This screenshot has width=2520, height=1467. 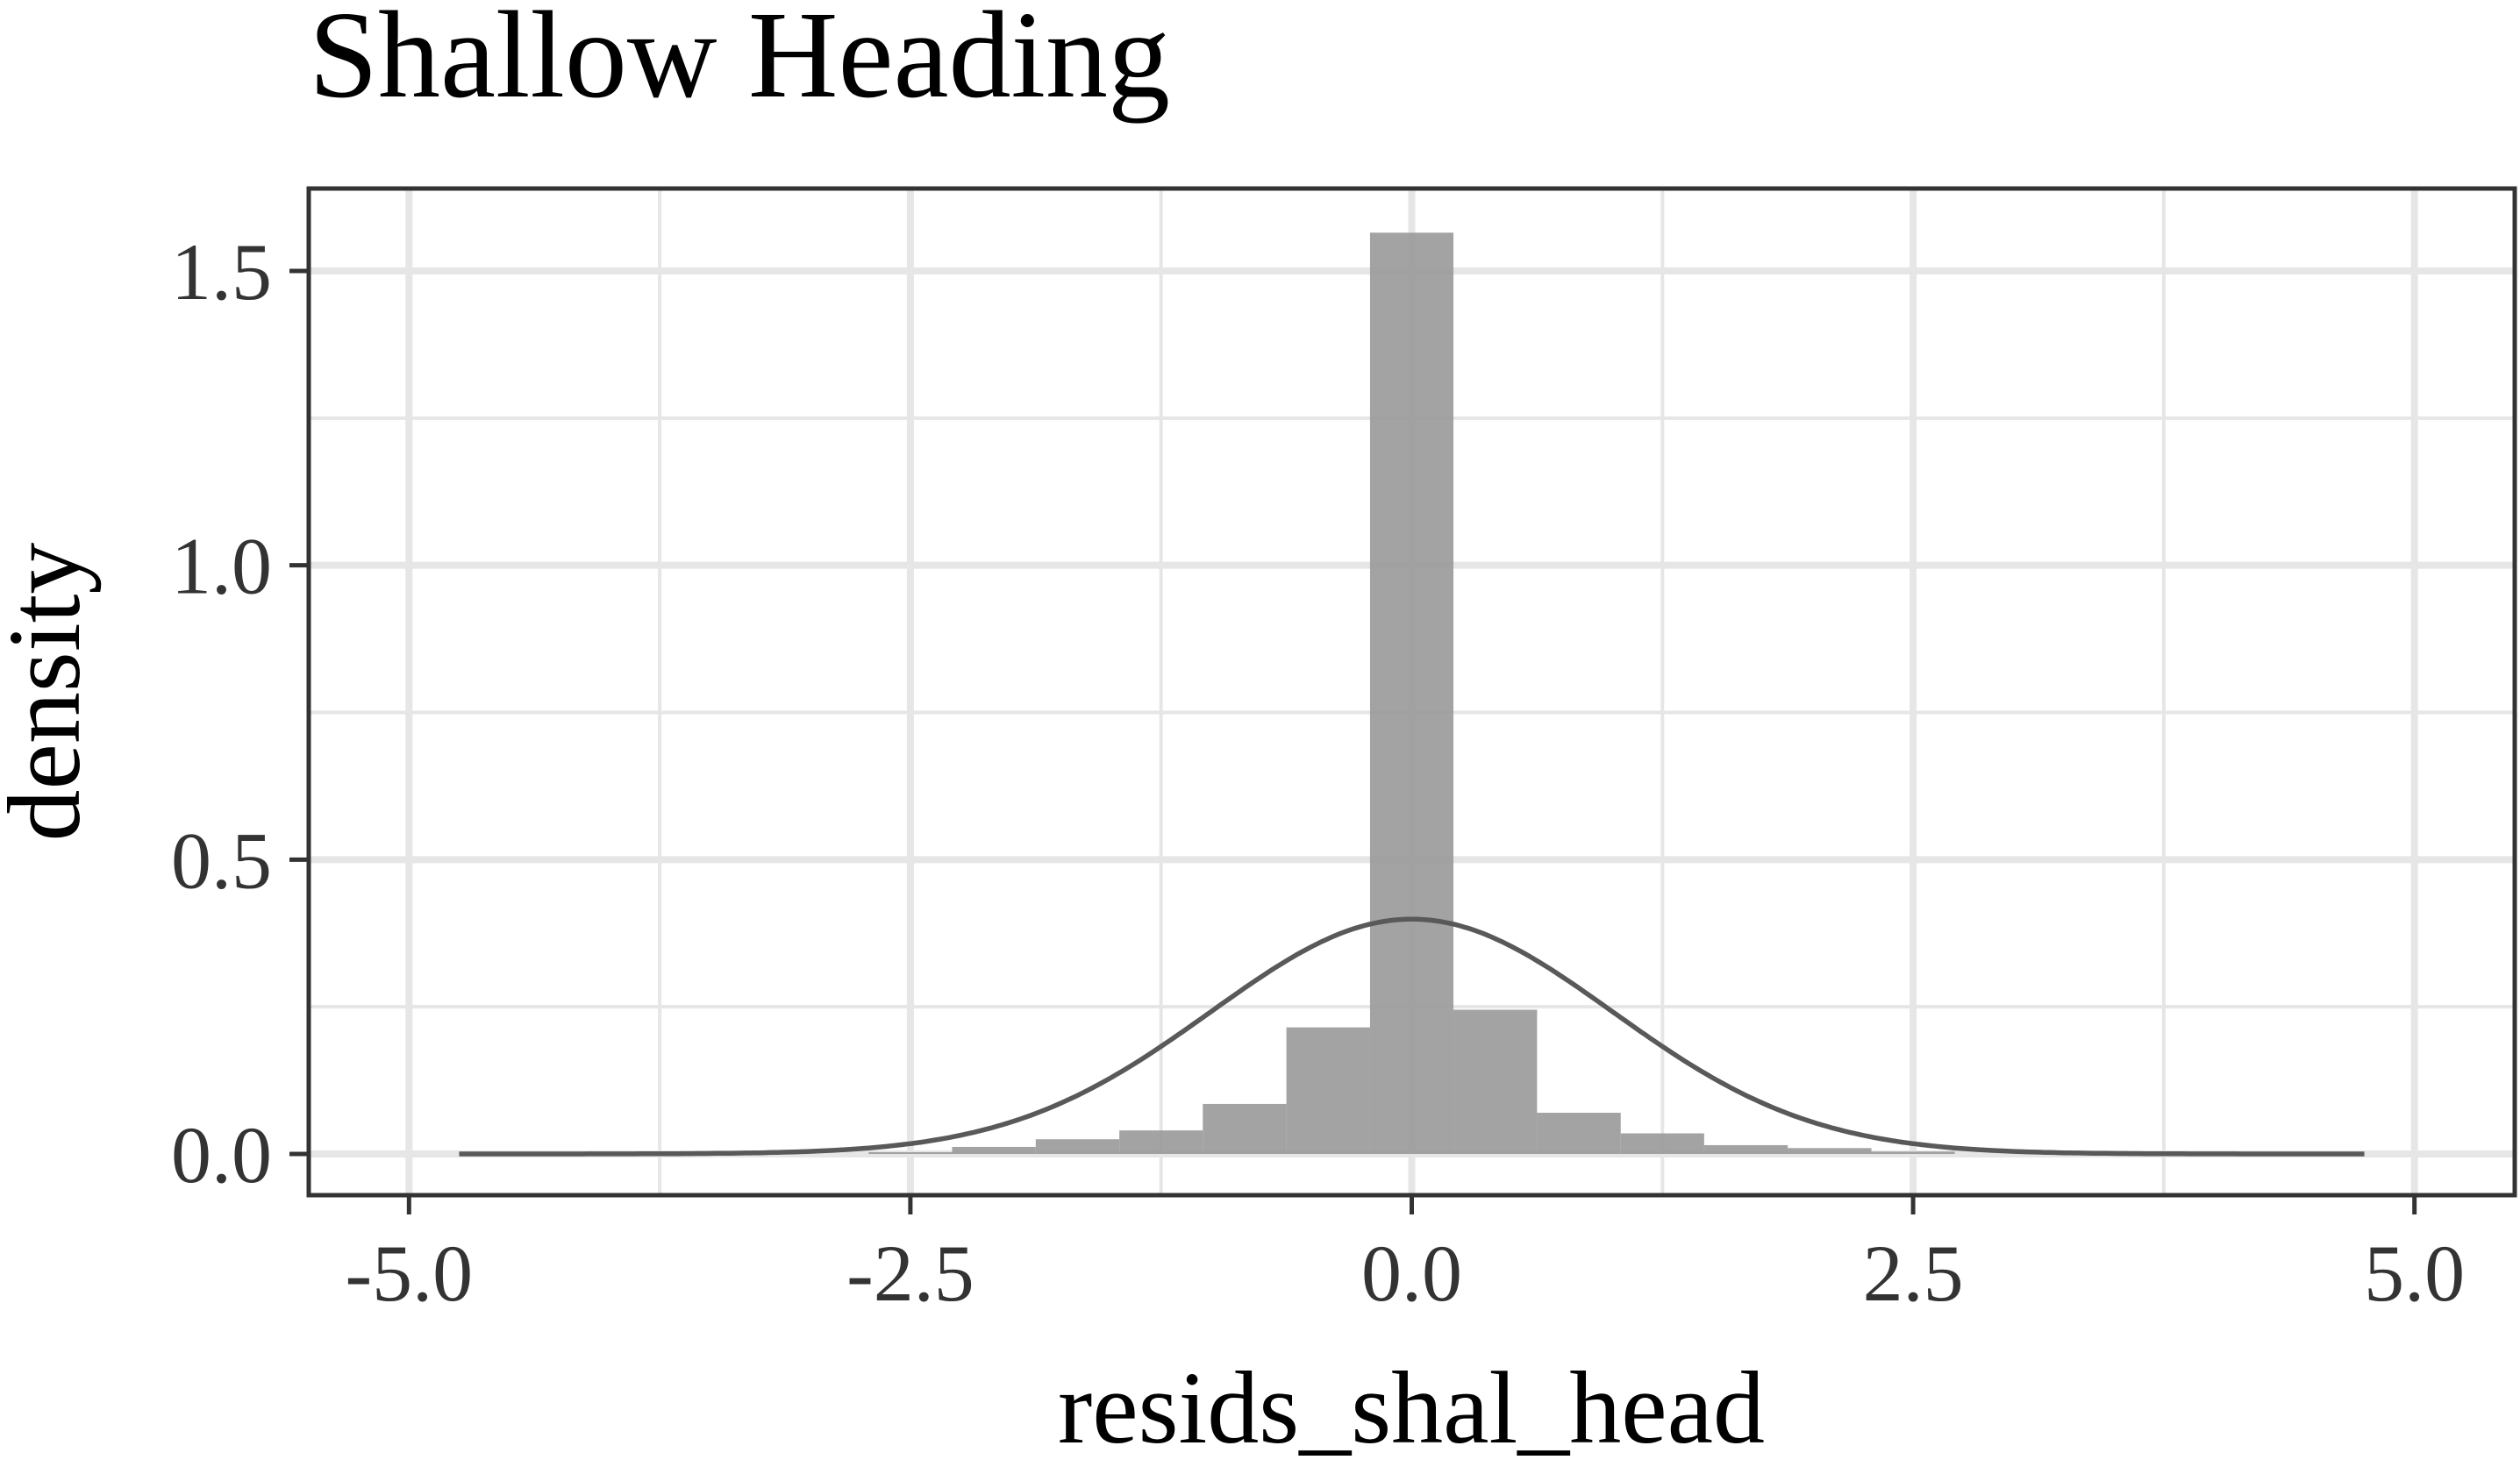 What do you see at coordinates (240, 714) in the screenshot?
I see `y-axis-ticks: 0.0 0.5 1.0 1.5` at bounding box center [240, 714].